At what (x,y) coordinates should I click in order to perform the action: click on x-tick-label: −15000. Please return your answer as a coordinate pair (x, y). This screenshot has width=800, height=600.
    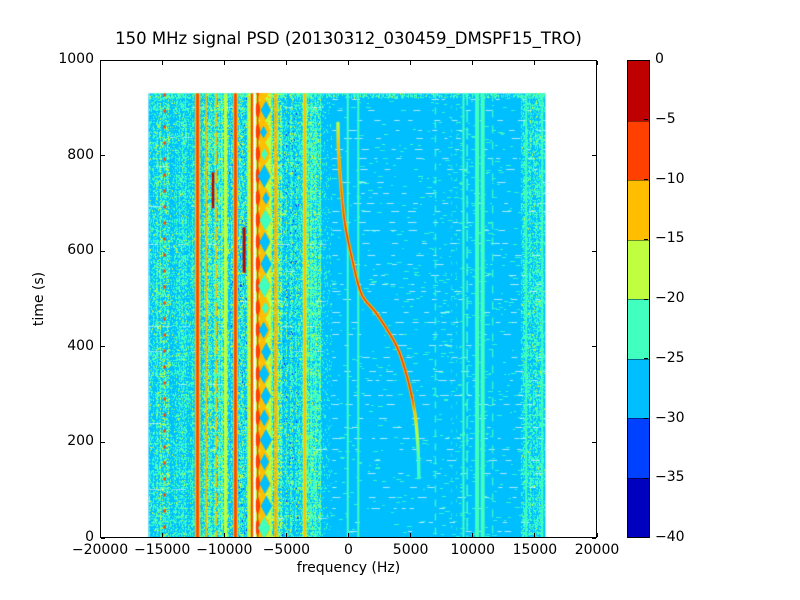
    Looking at the image, I should click on (162, 550).